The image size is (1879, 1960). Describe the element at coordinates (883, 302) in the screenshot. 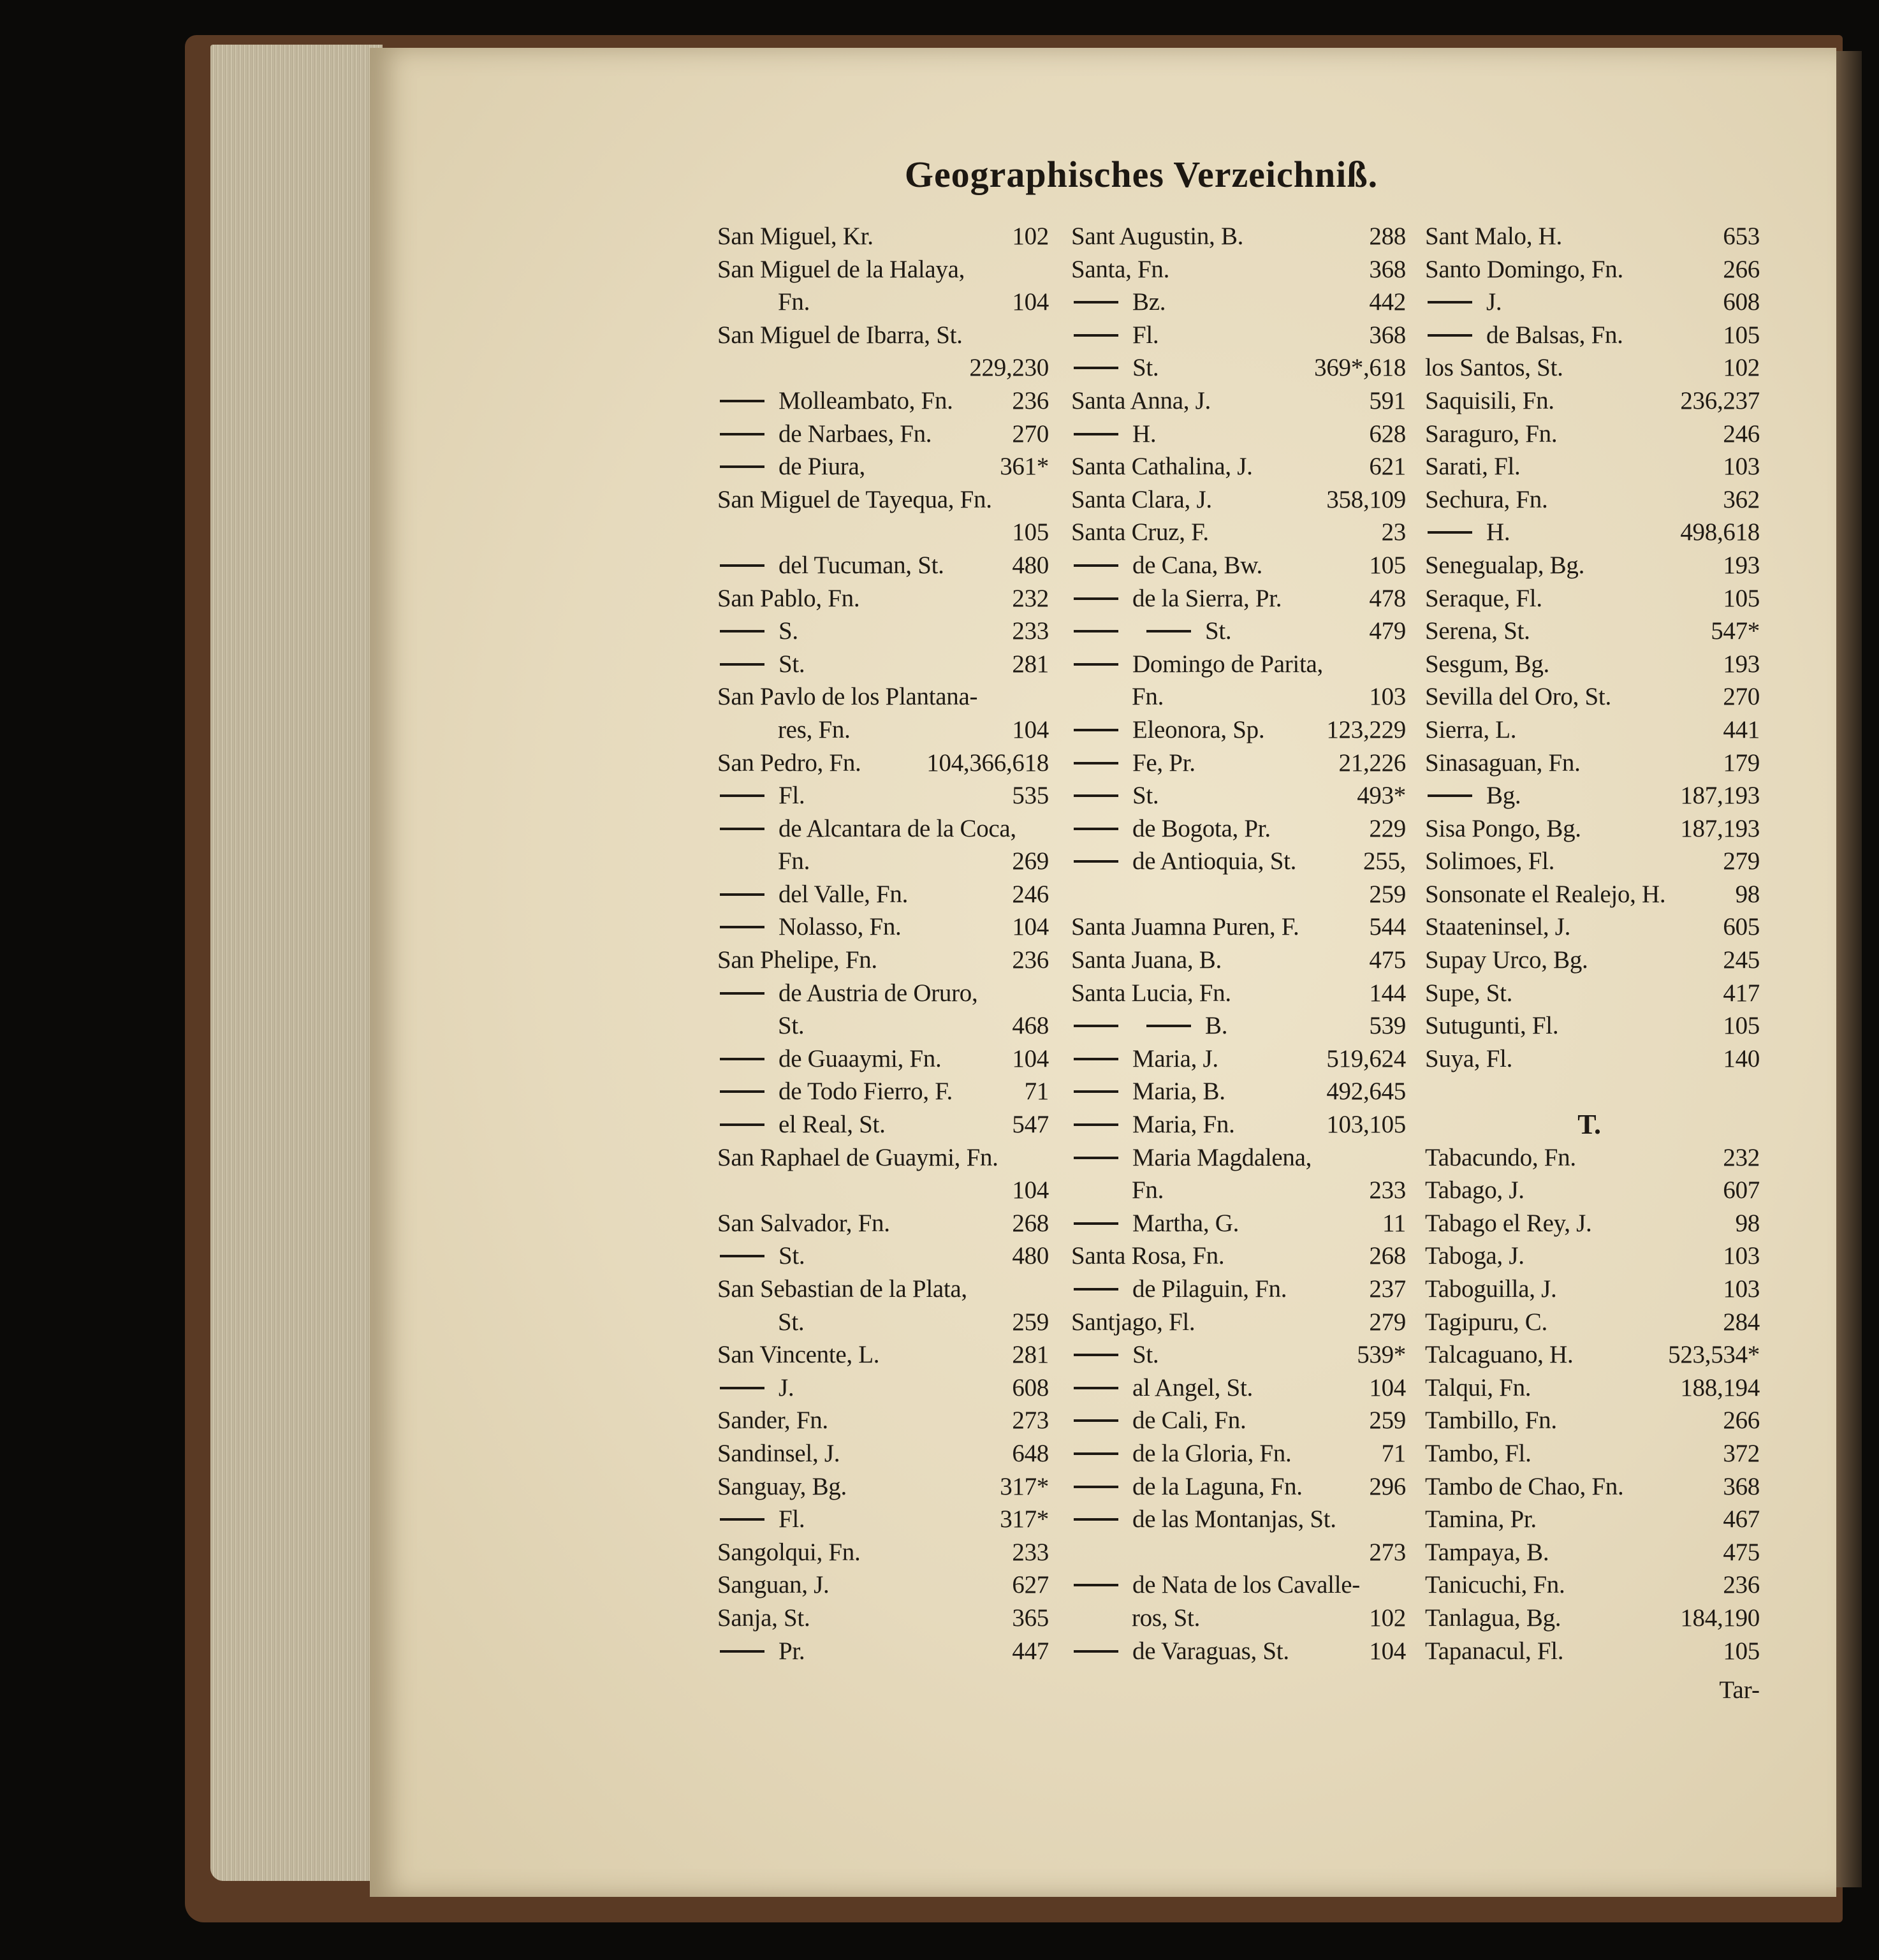

I see `index-entry: Fn. 104` at that location.